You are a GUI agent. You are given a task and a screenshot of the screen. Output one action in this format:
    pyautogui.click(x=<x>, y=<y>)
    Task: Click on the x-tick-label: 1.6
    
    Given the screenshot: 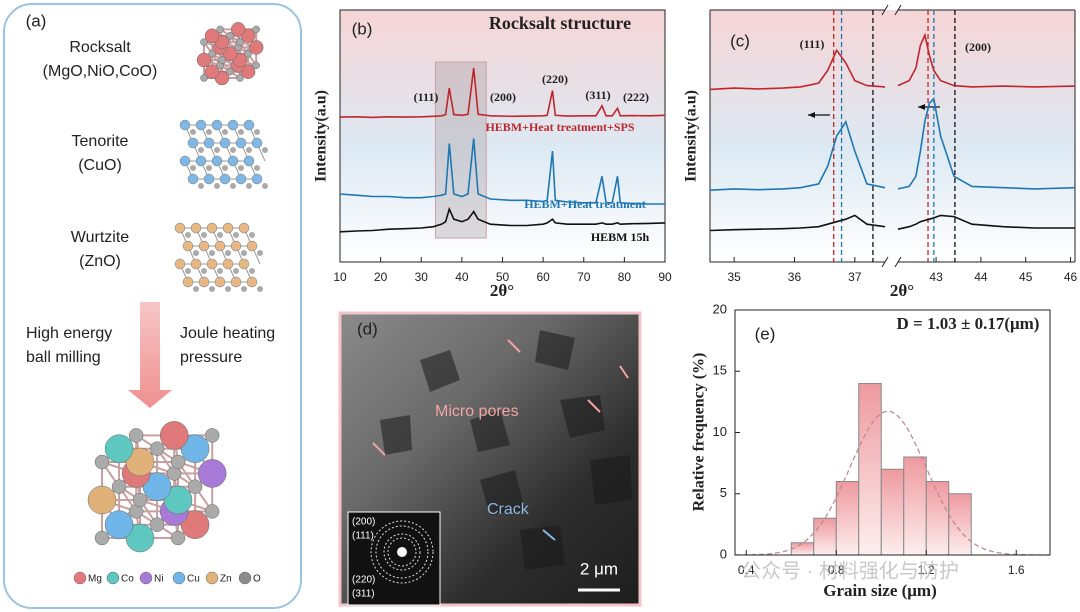 What is the action you would take?
    pyautogui.click(x=1016, y=570)
    